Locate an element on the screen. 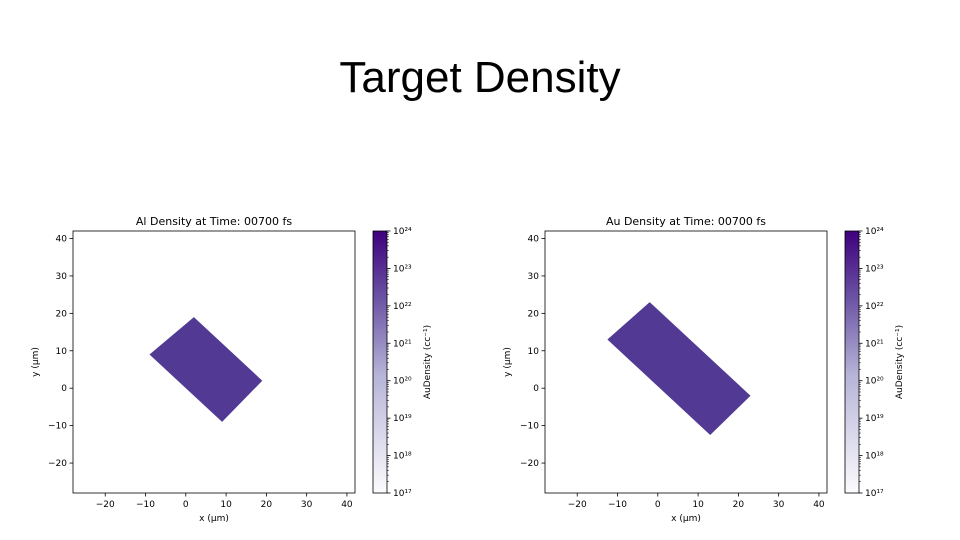 Image resolution: width=960 pixels, height=540 pixels. chart-title: Al Density at Time: 00700 fs is located at coordinates (214, 221).